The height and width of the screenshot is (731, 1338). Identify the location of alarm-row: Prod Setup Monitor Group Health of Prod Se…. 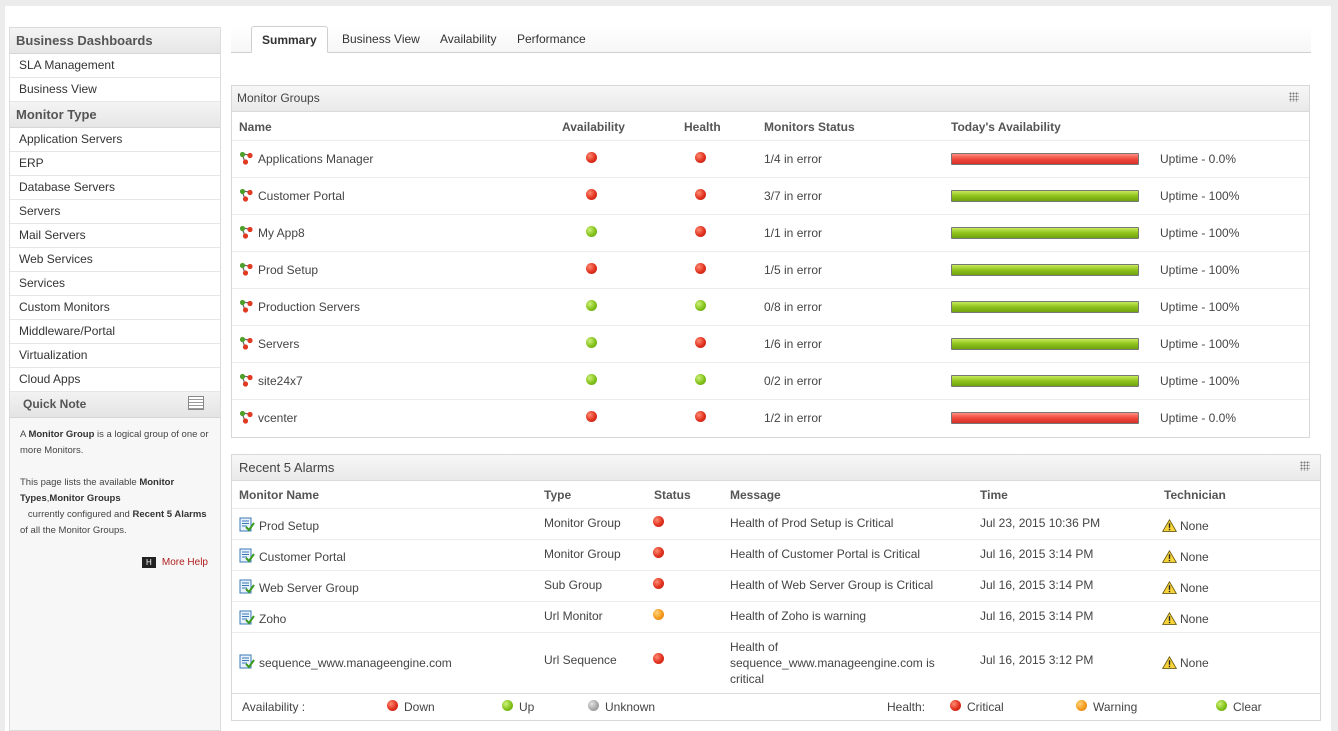
(776, 524).